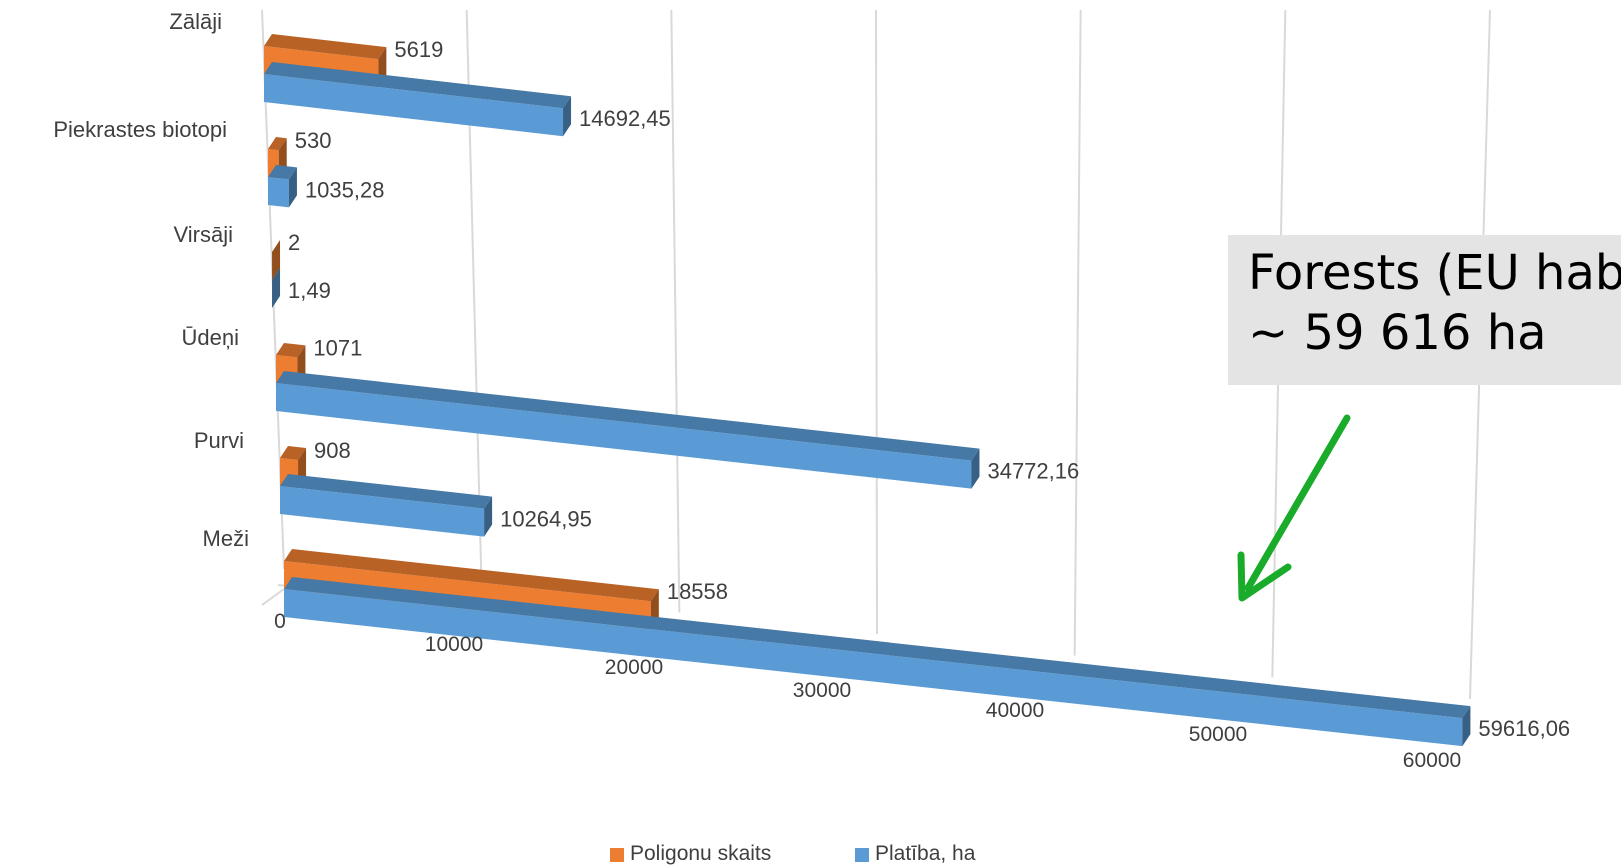  What do you see at coordinates (1015, 710) in the screenshot?
I see `tick-label: 40000` at bounding box center [1015, 710].